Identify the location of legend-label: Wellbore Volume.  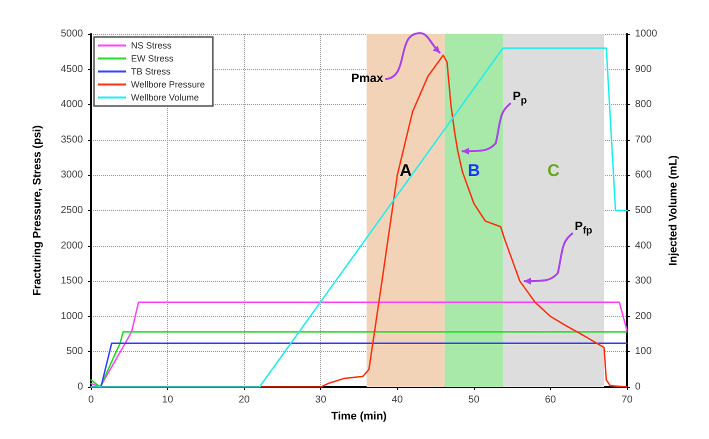
(165, 97).